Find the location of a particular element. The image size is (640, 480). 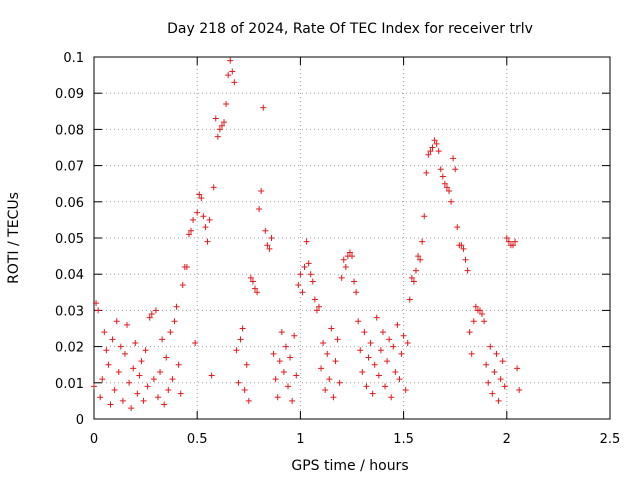

x-axis-label: GPS time / hours is located at coordinates (349, 466).